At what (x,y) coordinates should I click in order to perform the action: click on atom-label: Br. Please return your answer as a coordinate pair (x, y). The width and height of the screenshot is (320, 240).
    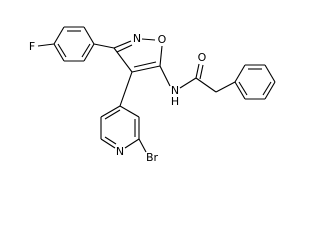
    Looking at the image, I should click on (152, 157).